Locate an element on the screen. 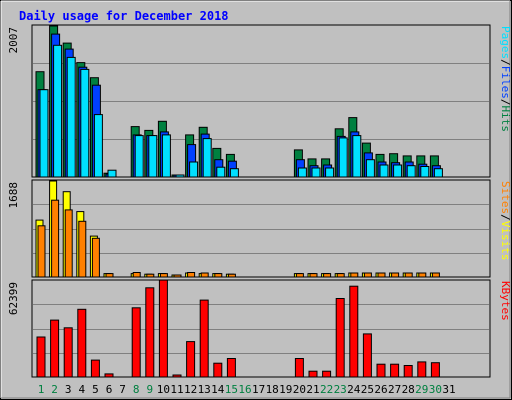 The height and width of the screenshot is (400, 512). x-tick-label-day-6: 6 is located at coordinates (109, 389).